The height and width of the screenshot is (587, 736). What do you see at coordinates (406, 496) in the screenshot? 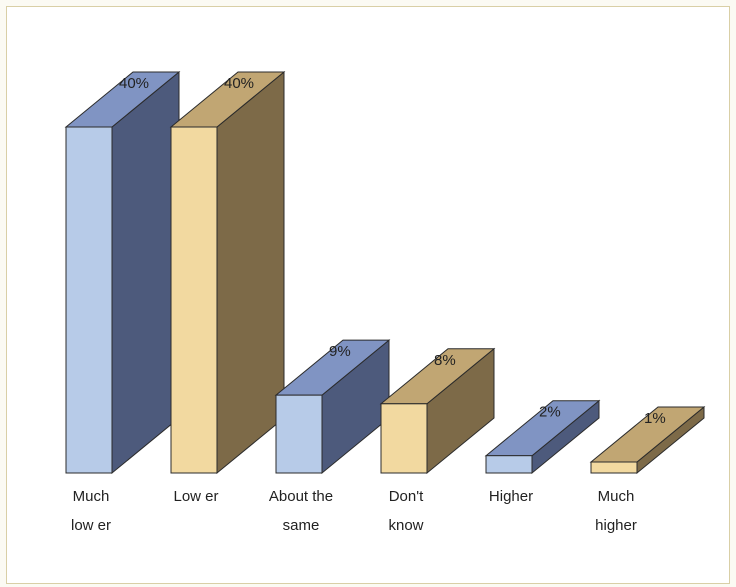
I see `category-label: Don't` at bounding box center [406, 496].